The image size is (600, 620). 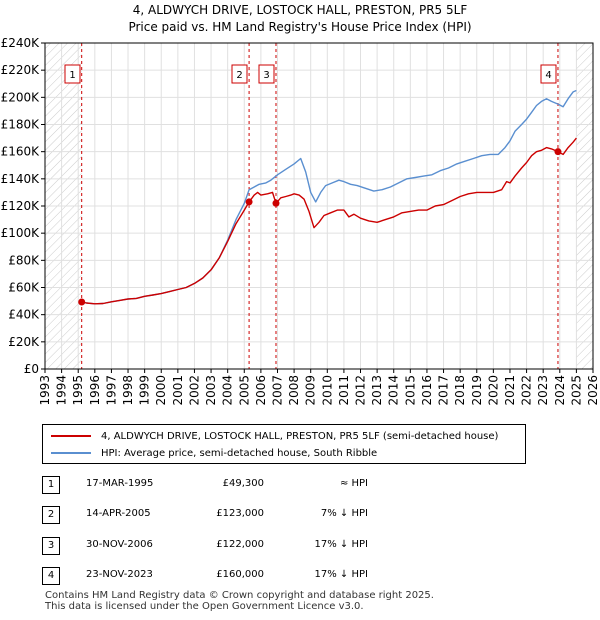 I want to click on x-tick-label: 2018, so click(x=460, y=390).